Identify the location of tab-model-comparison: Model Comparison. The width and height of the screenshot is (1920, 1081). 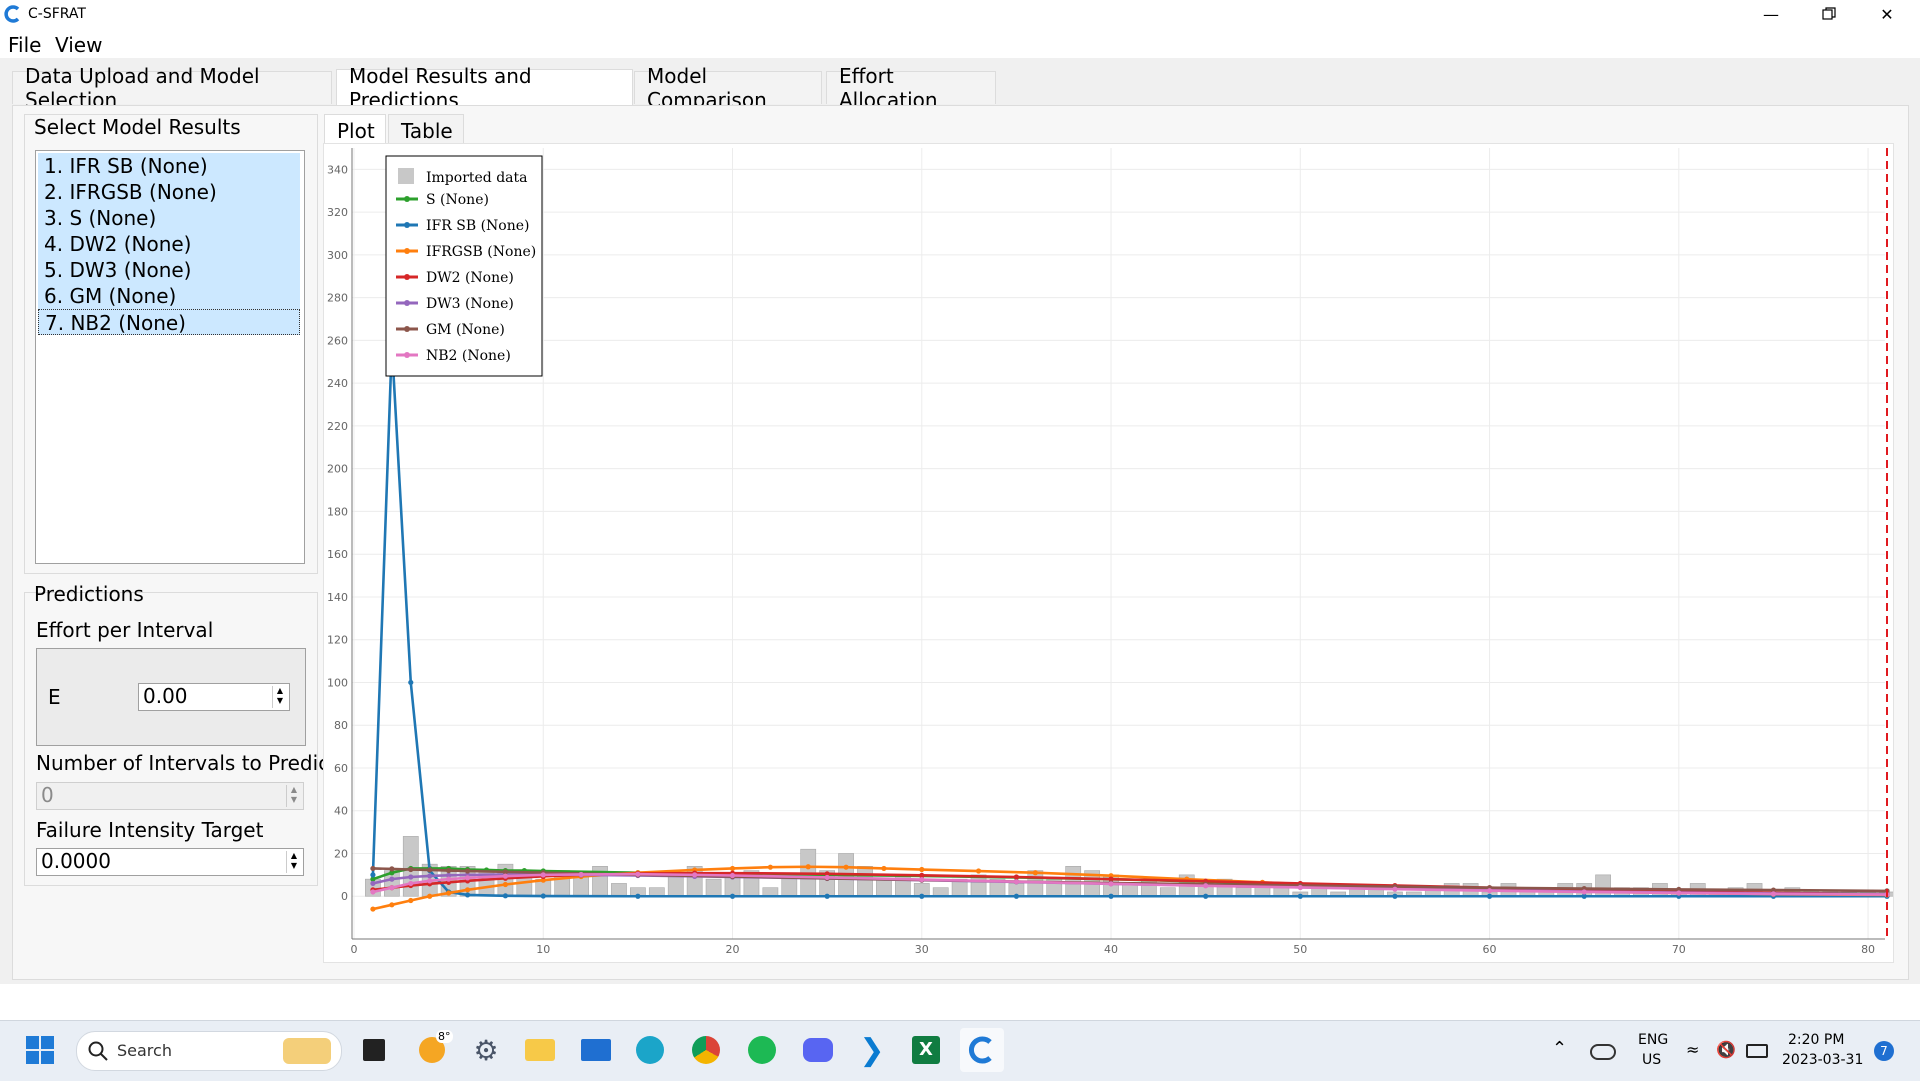
(728, 88).